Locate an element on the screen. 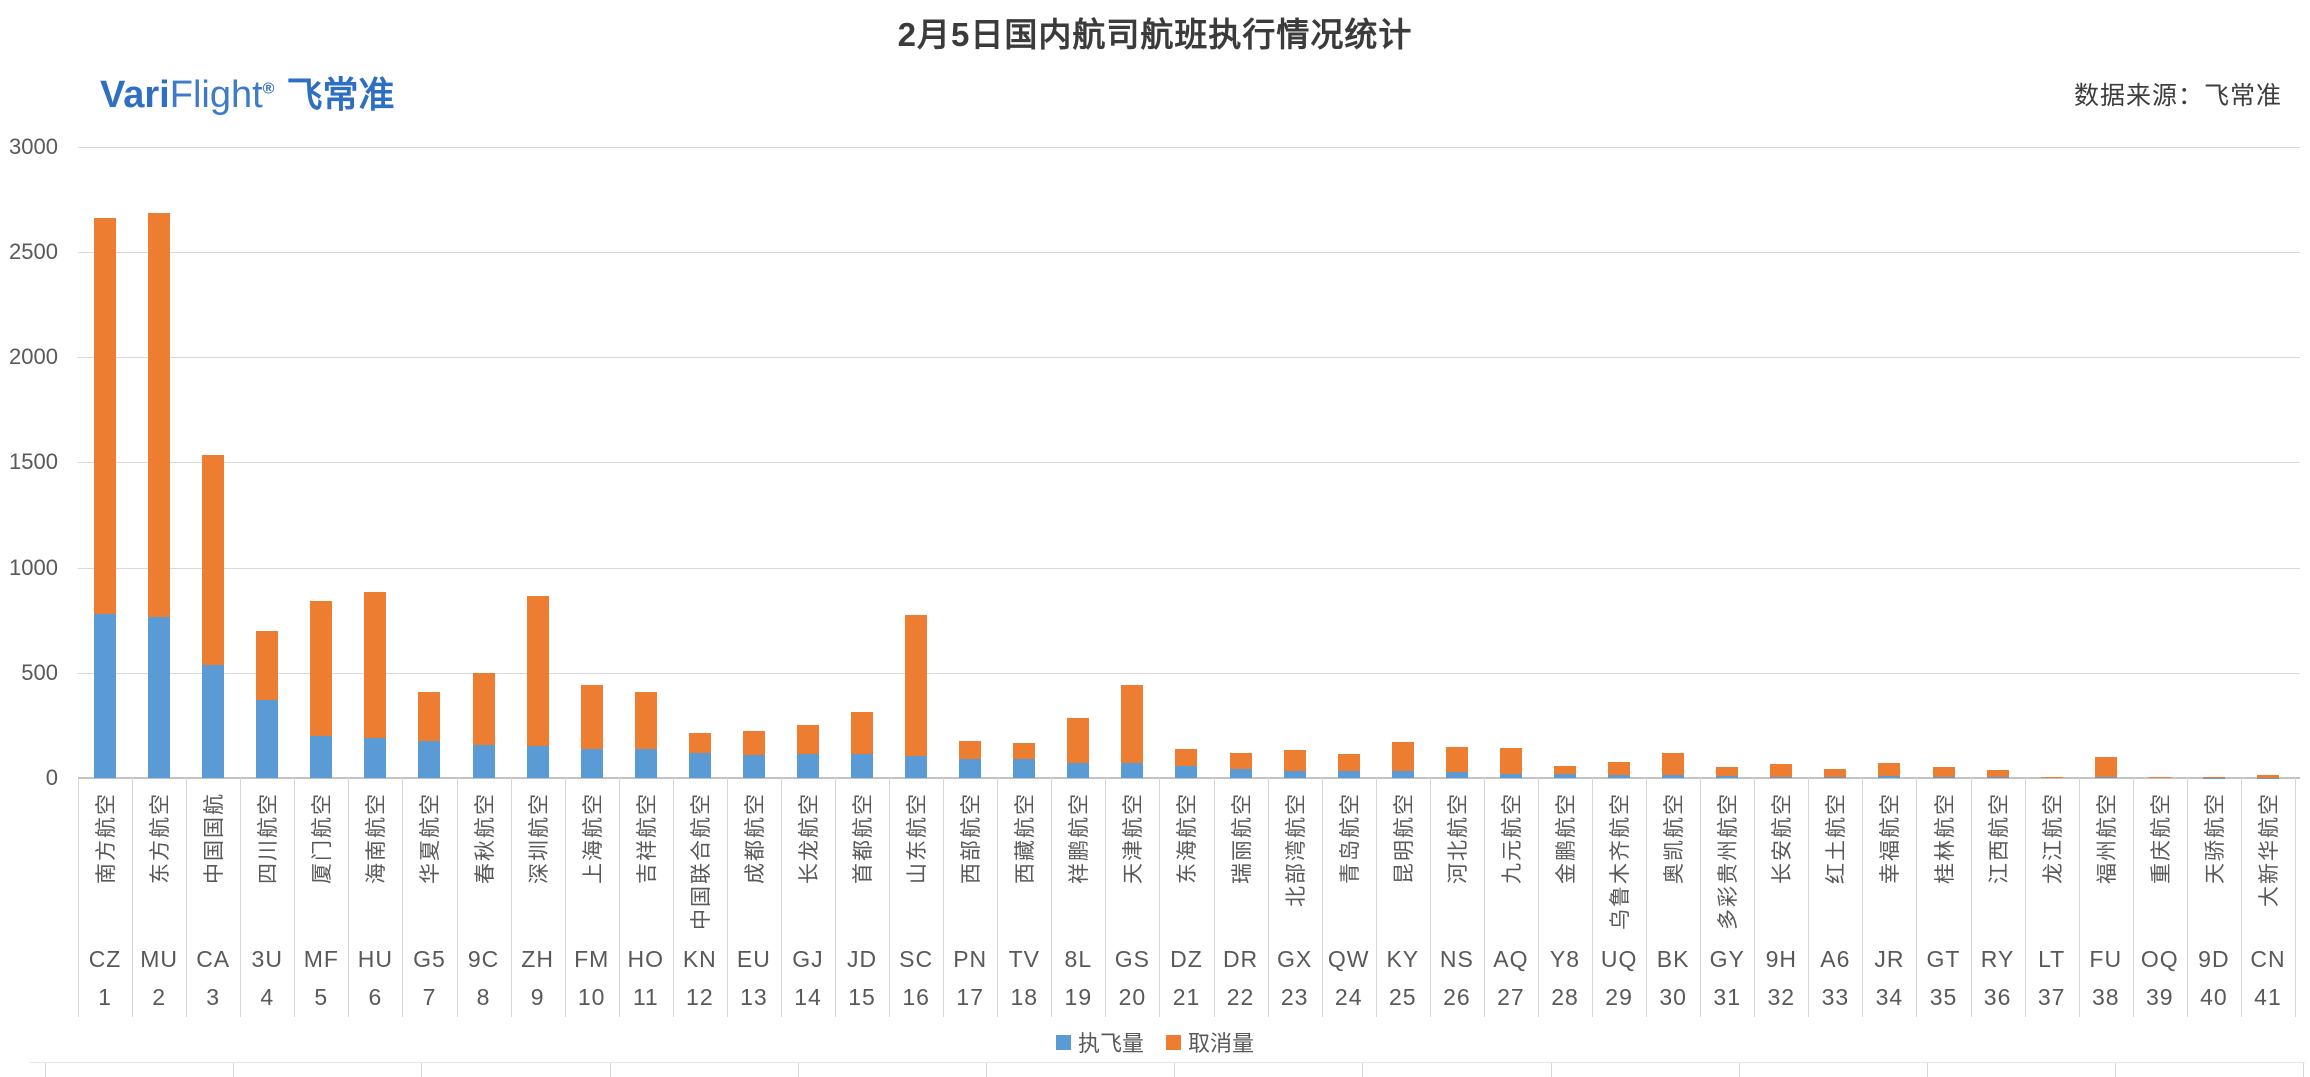 The height and width of the screenshot is (1077, 2310). bar-segment-cancelled-FU is located at coordinates (2105, 766).